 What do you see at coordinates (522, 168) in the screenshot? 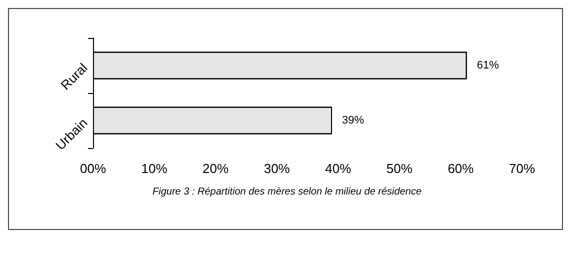
I see `x-tick-label: 70%` at bounding box center [522, 168].